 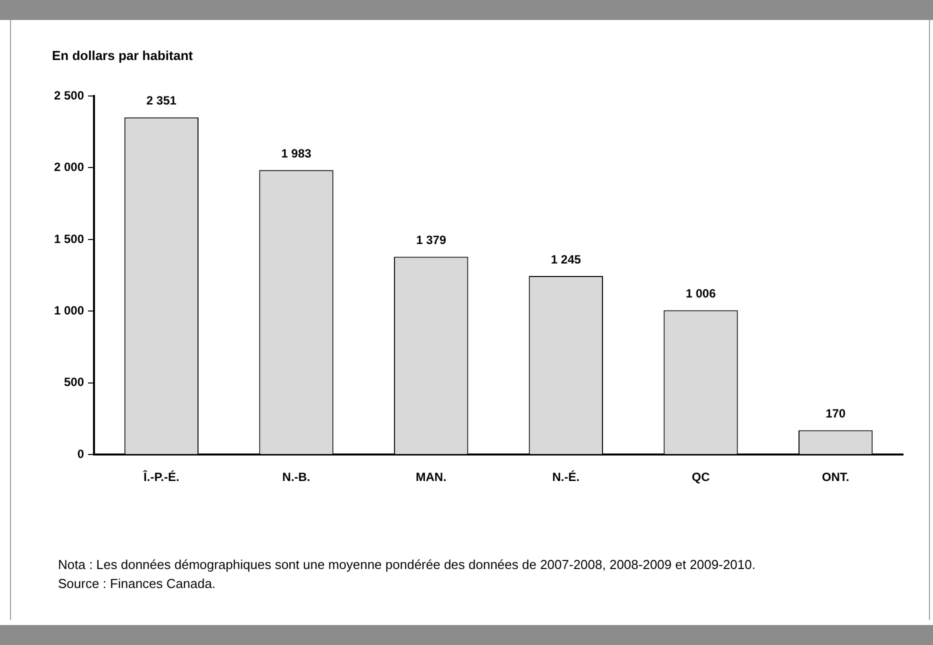 I want to click on source-note: Source : Finances Canada., so click(x=137, y=584).